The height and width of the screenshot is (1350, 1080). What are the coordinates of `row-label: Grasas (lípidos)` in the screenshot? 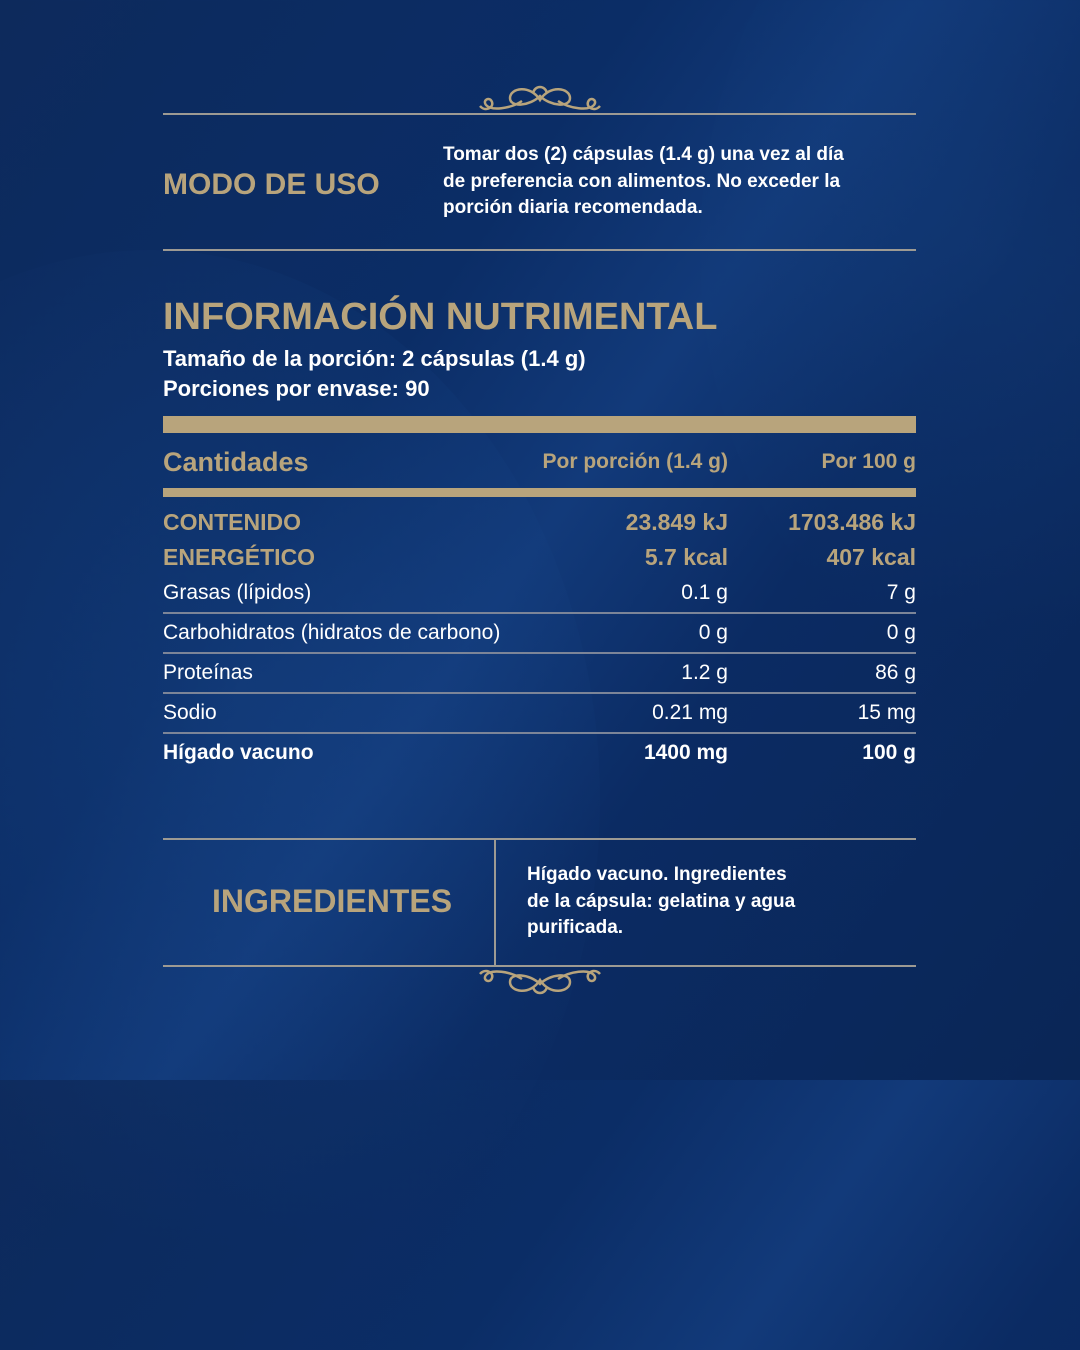 It's located at (237, 592).